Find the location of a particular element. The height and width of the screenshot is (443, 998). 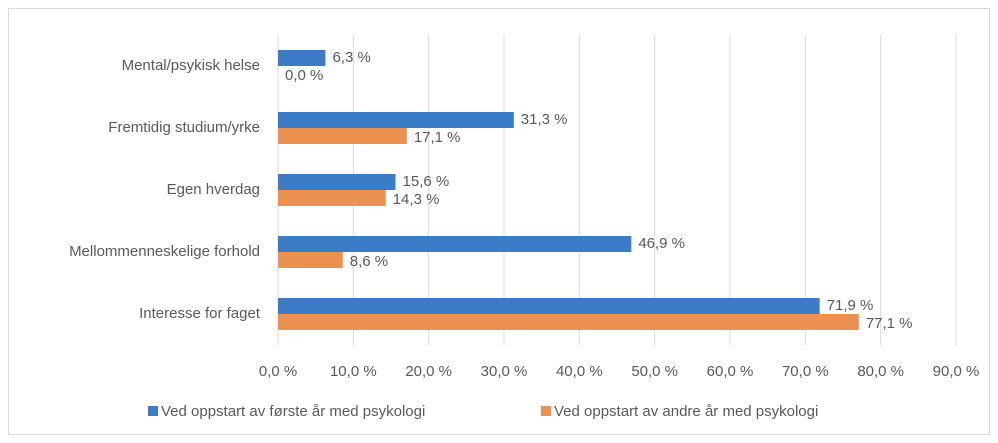

x-tick-label: 70,0 % is located at coordinates (805, 371).